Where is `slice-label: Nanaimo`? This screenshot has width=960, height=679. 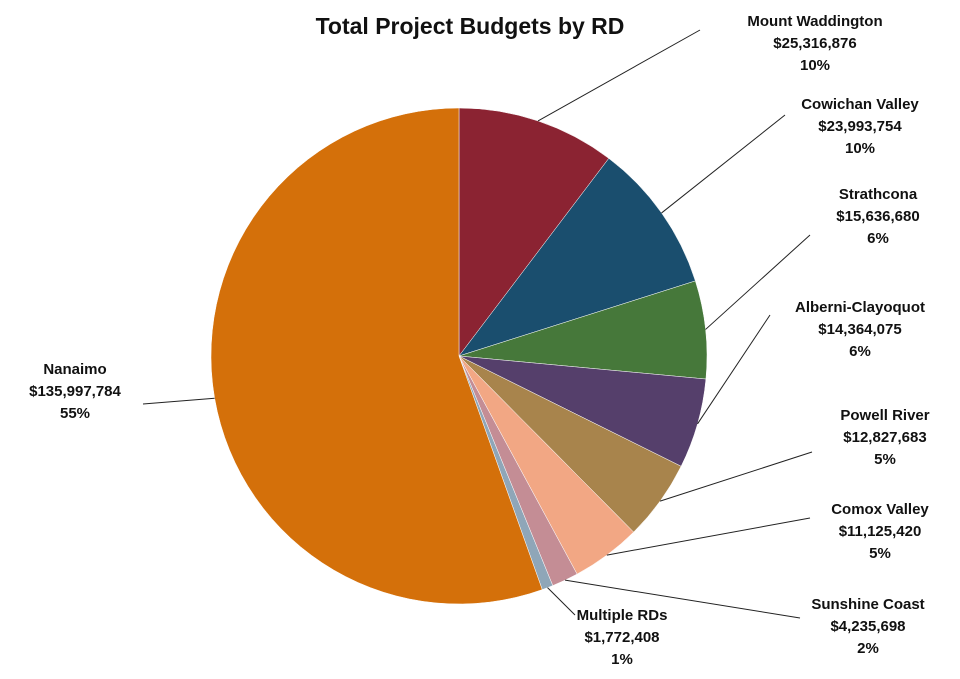 slice-label: Nanaimo is located at coordinates (74, 369).